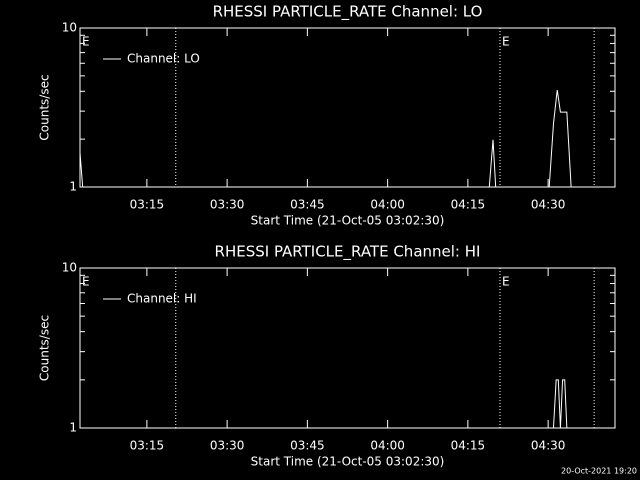  I want to click on footer: 20-Oct-2021 19:20, so click(599, 471).